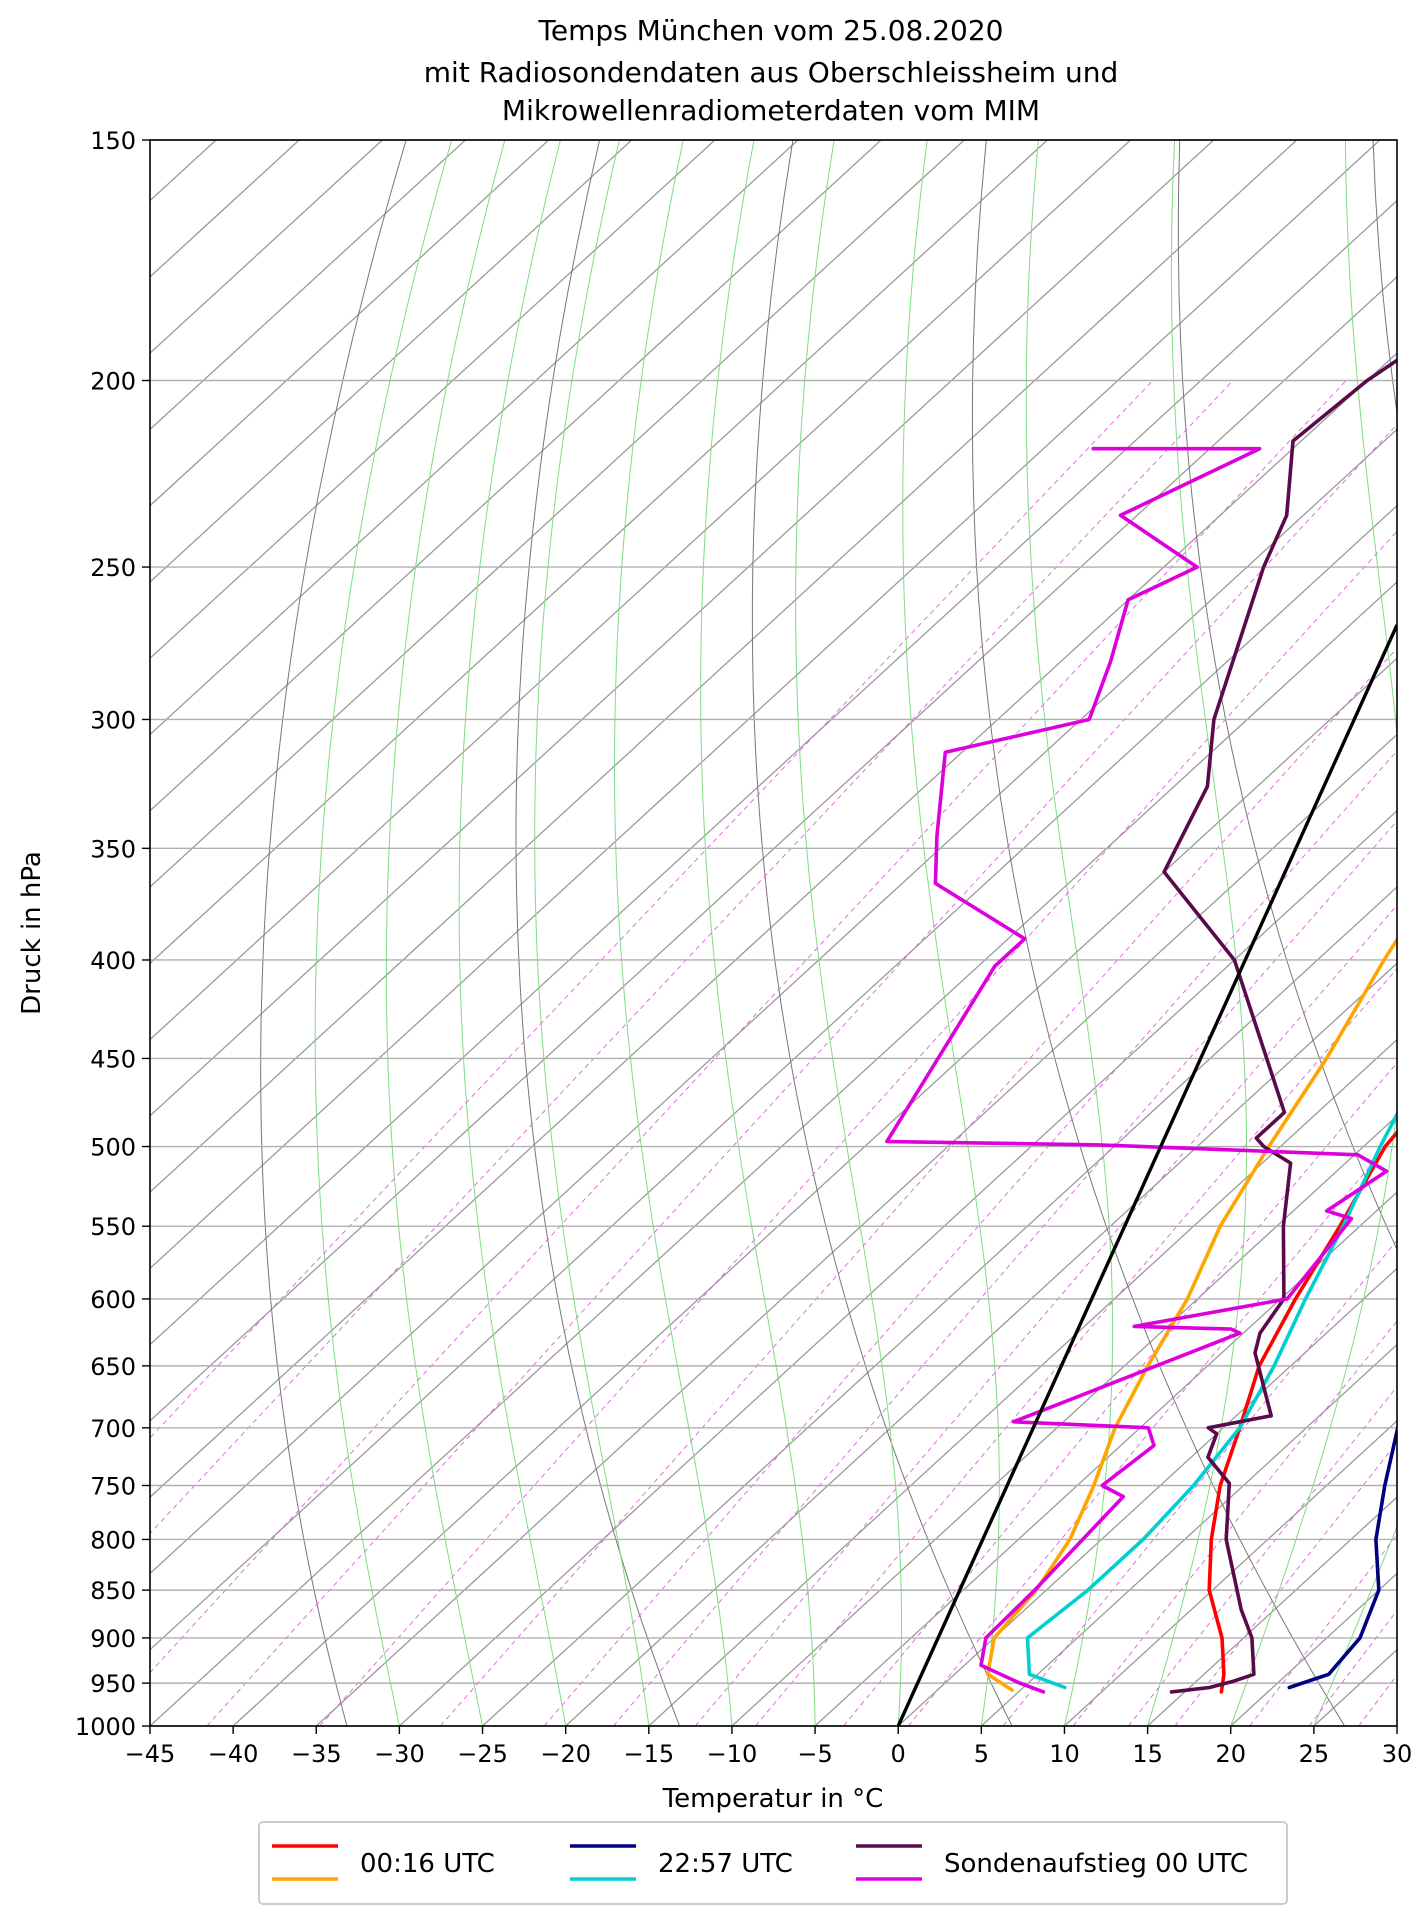  What do you see at coordinates (771, 110) in the screenshot?
I see `chart-title-line-3: Mikrowellenradiometerdaten vom MIM` at bounding box center [771, 110].